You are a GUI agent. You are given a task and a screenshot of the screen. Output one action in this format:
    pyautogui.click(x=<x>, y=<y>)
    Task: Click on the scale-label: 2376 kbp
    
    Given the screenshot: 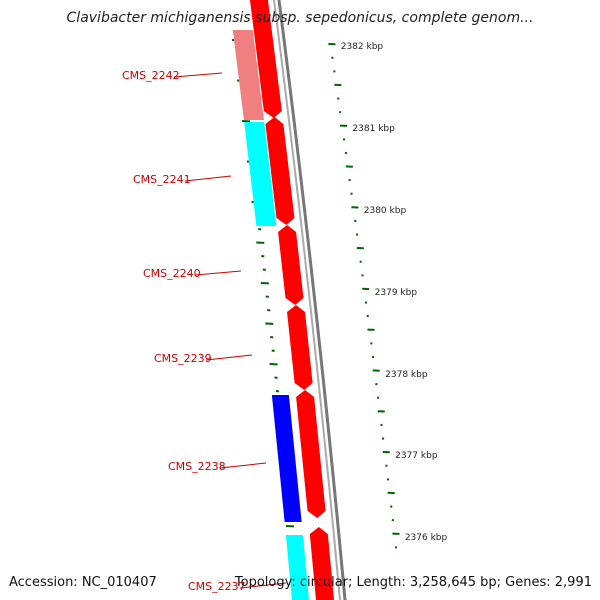 What is the action you would take?
    pyautogui.click(x=426, y=538)
    